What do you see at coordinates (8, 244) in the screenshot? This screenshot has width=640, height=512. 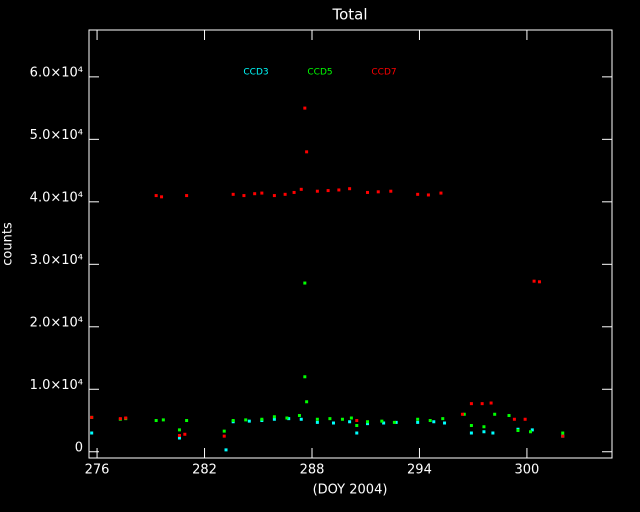 I see `y-axis-label: counts` at bounding box center [8, 244].